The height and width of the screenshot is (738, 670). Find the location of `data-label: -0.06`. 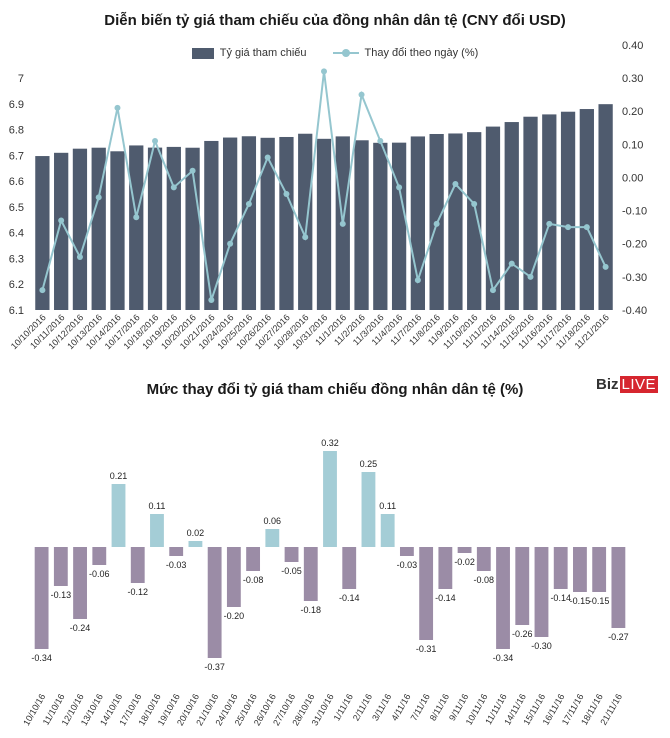

data-label: -0.06 is located at coordinates (99, 574).